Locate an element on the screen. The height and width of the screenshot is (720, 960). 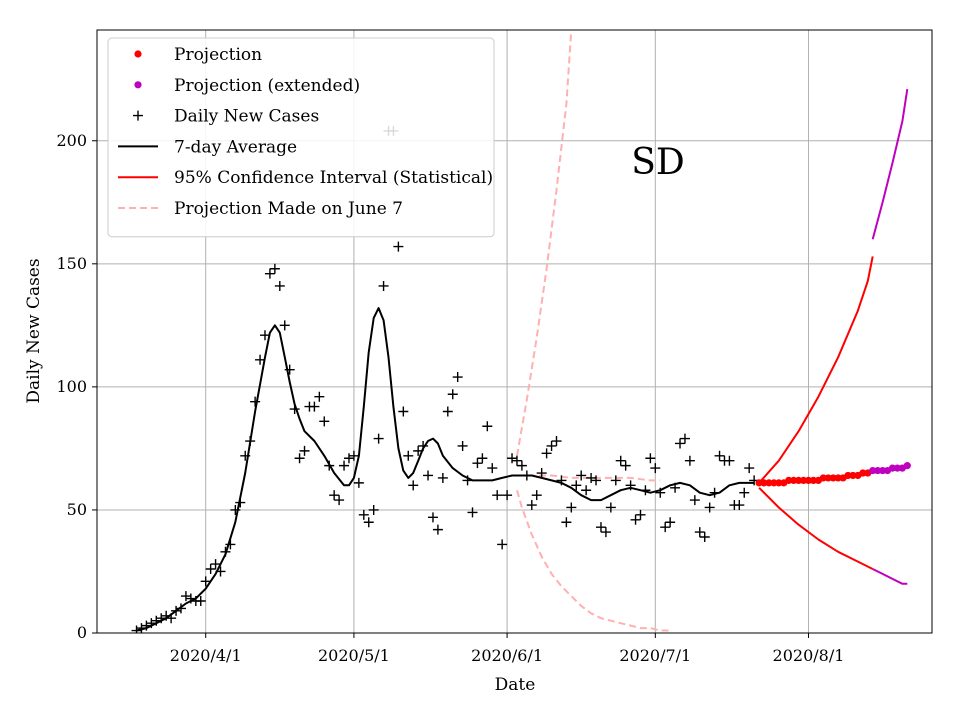
legend-projection-label: Projection is located at coordinates (218, 55).